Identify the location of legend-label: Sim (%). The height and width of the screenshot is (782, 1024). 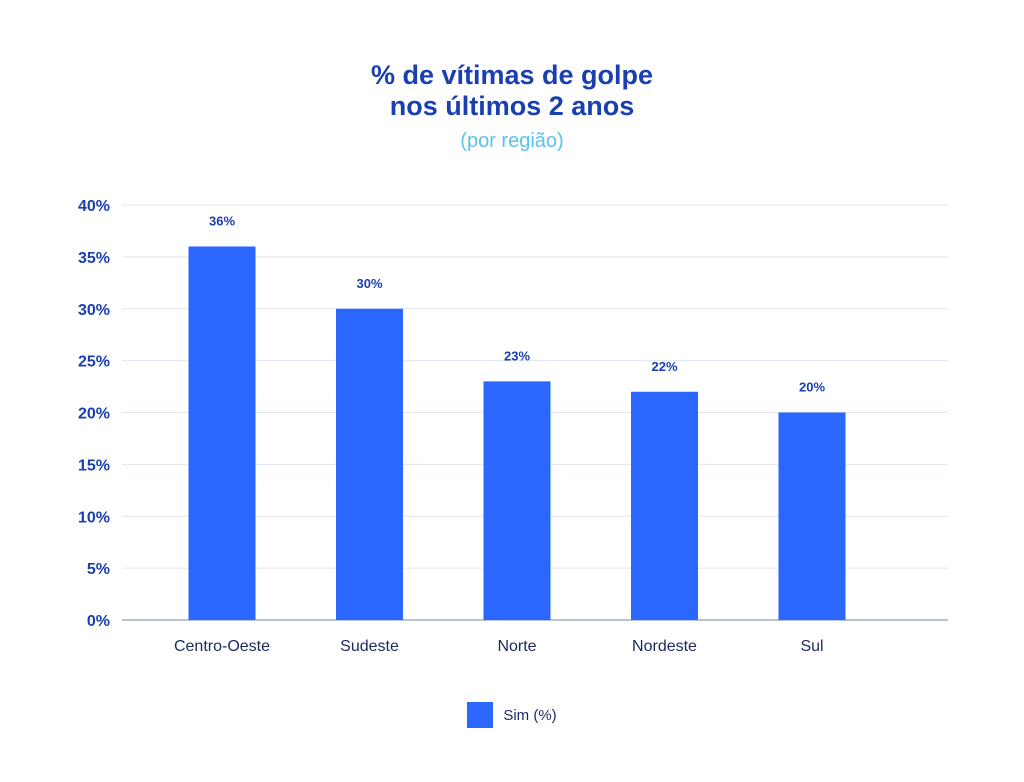
(530, 715).